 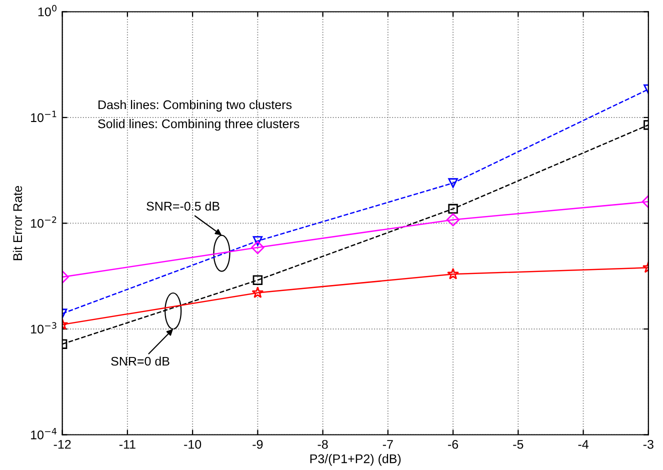 I want to click on y-tick-label: 10$^{0}$, so click(x=47, y=10).